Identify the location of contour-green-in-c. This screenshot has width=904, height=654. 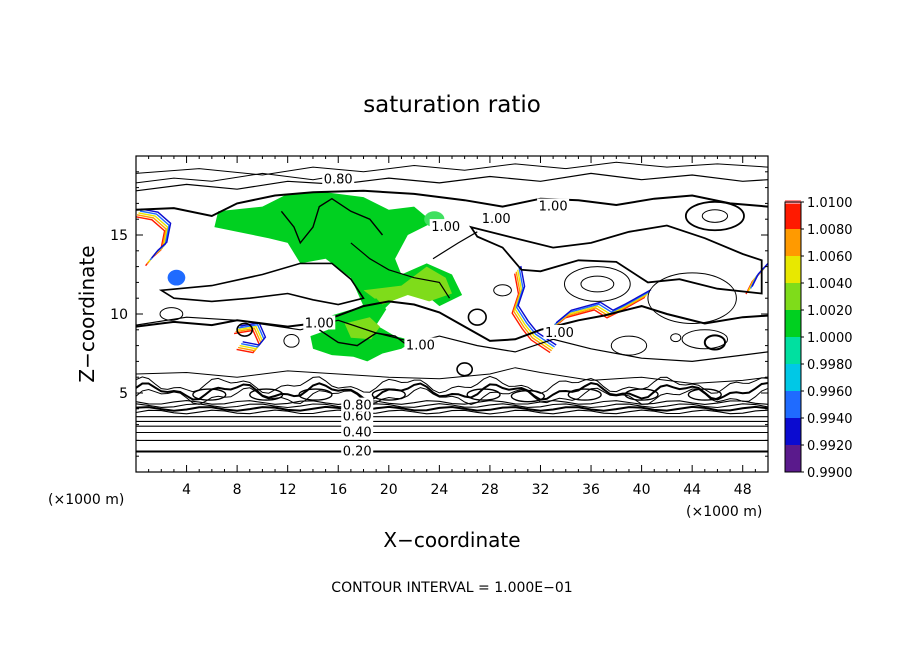
(363, 338).